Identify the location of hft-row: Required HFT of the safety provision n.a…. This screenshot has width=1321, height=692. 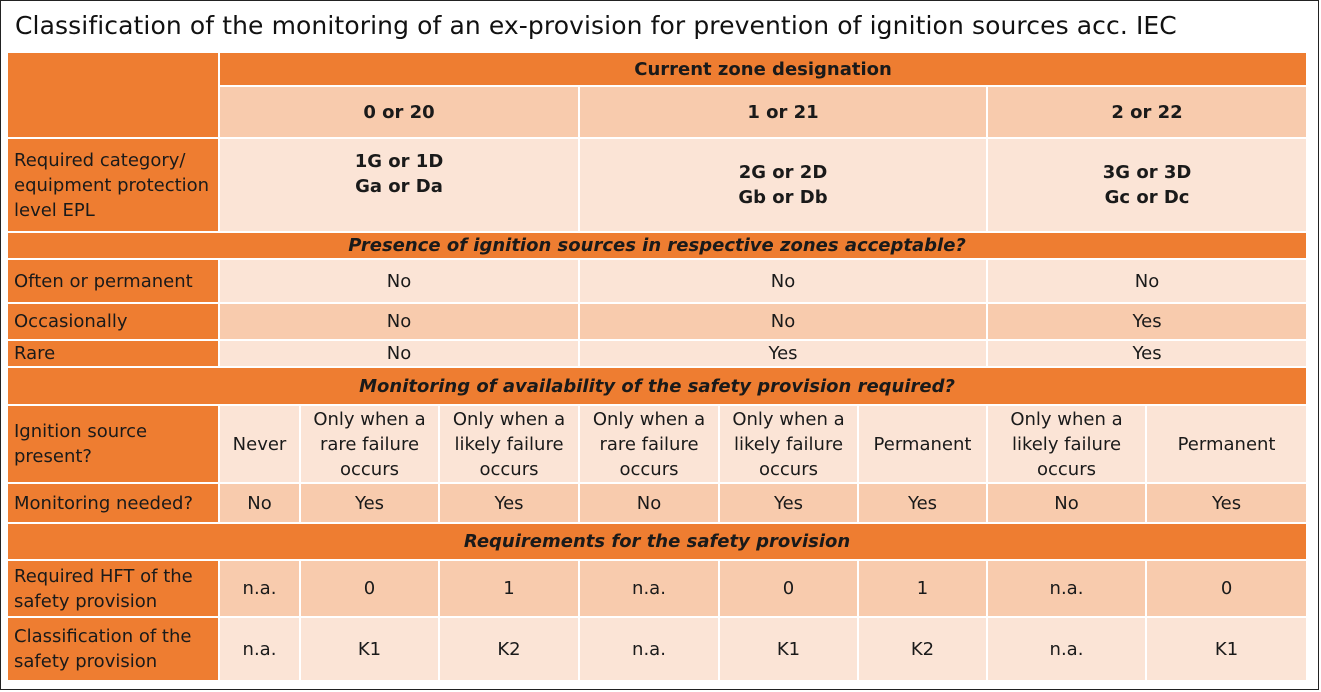
(657, 588).